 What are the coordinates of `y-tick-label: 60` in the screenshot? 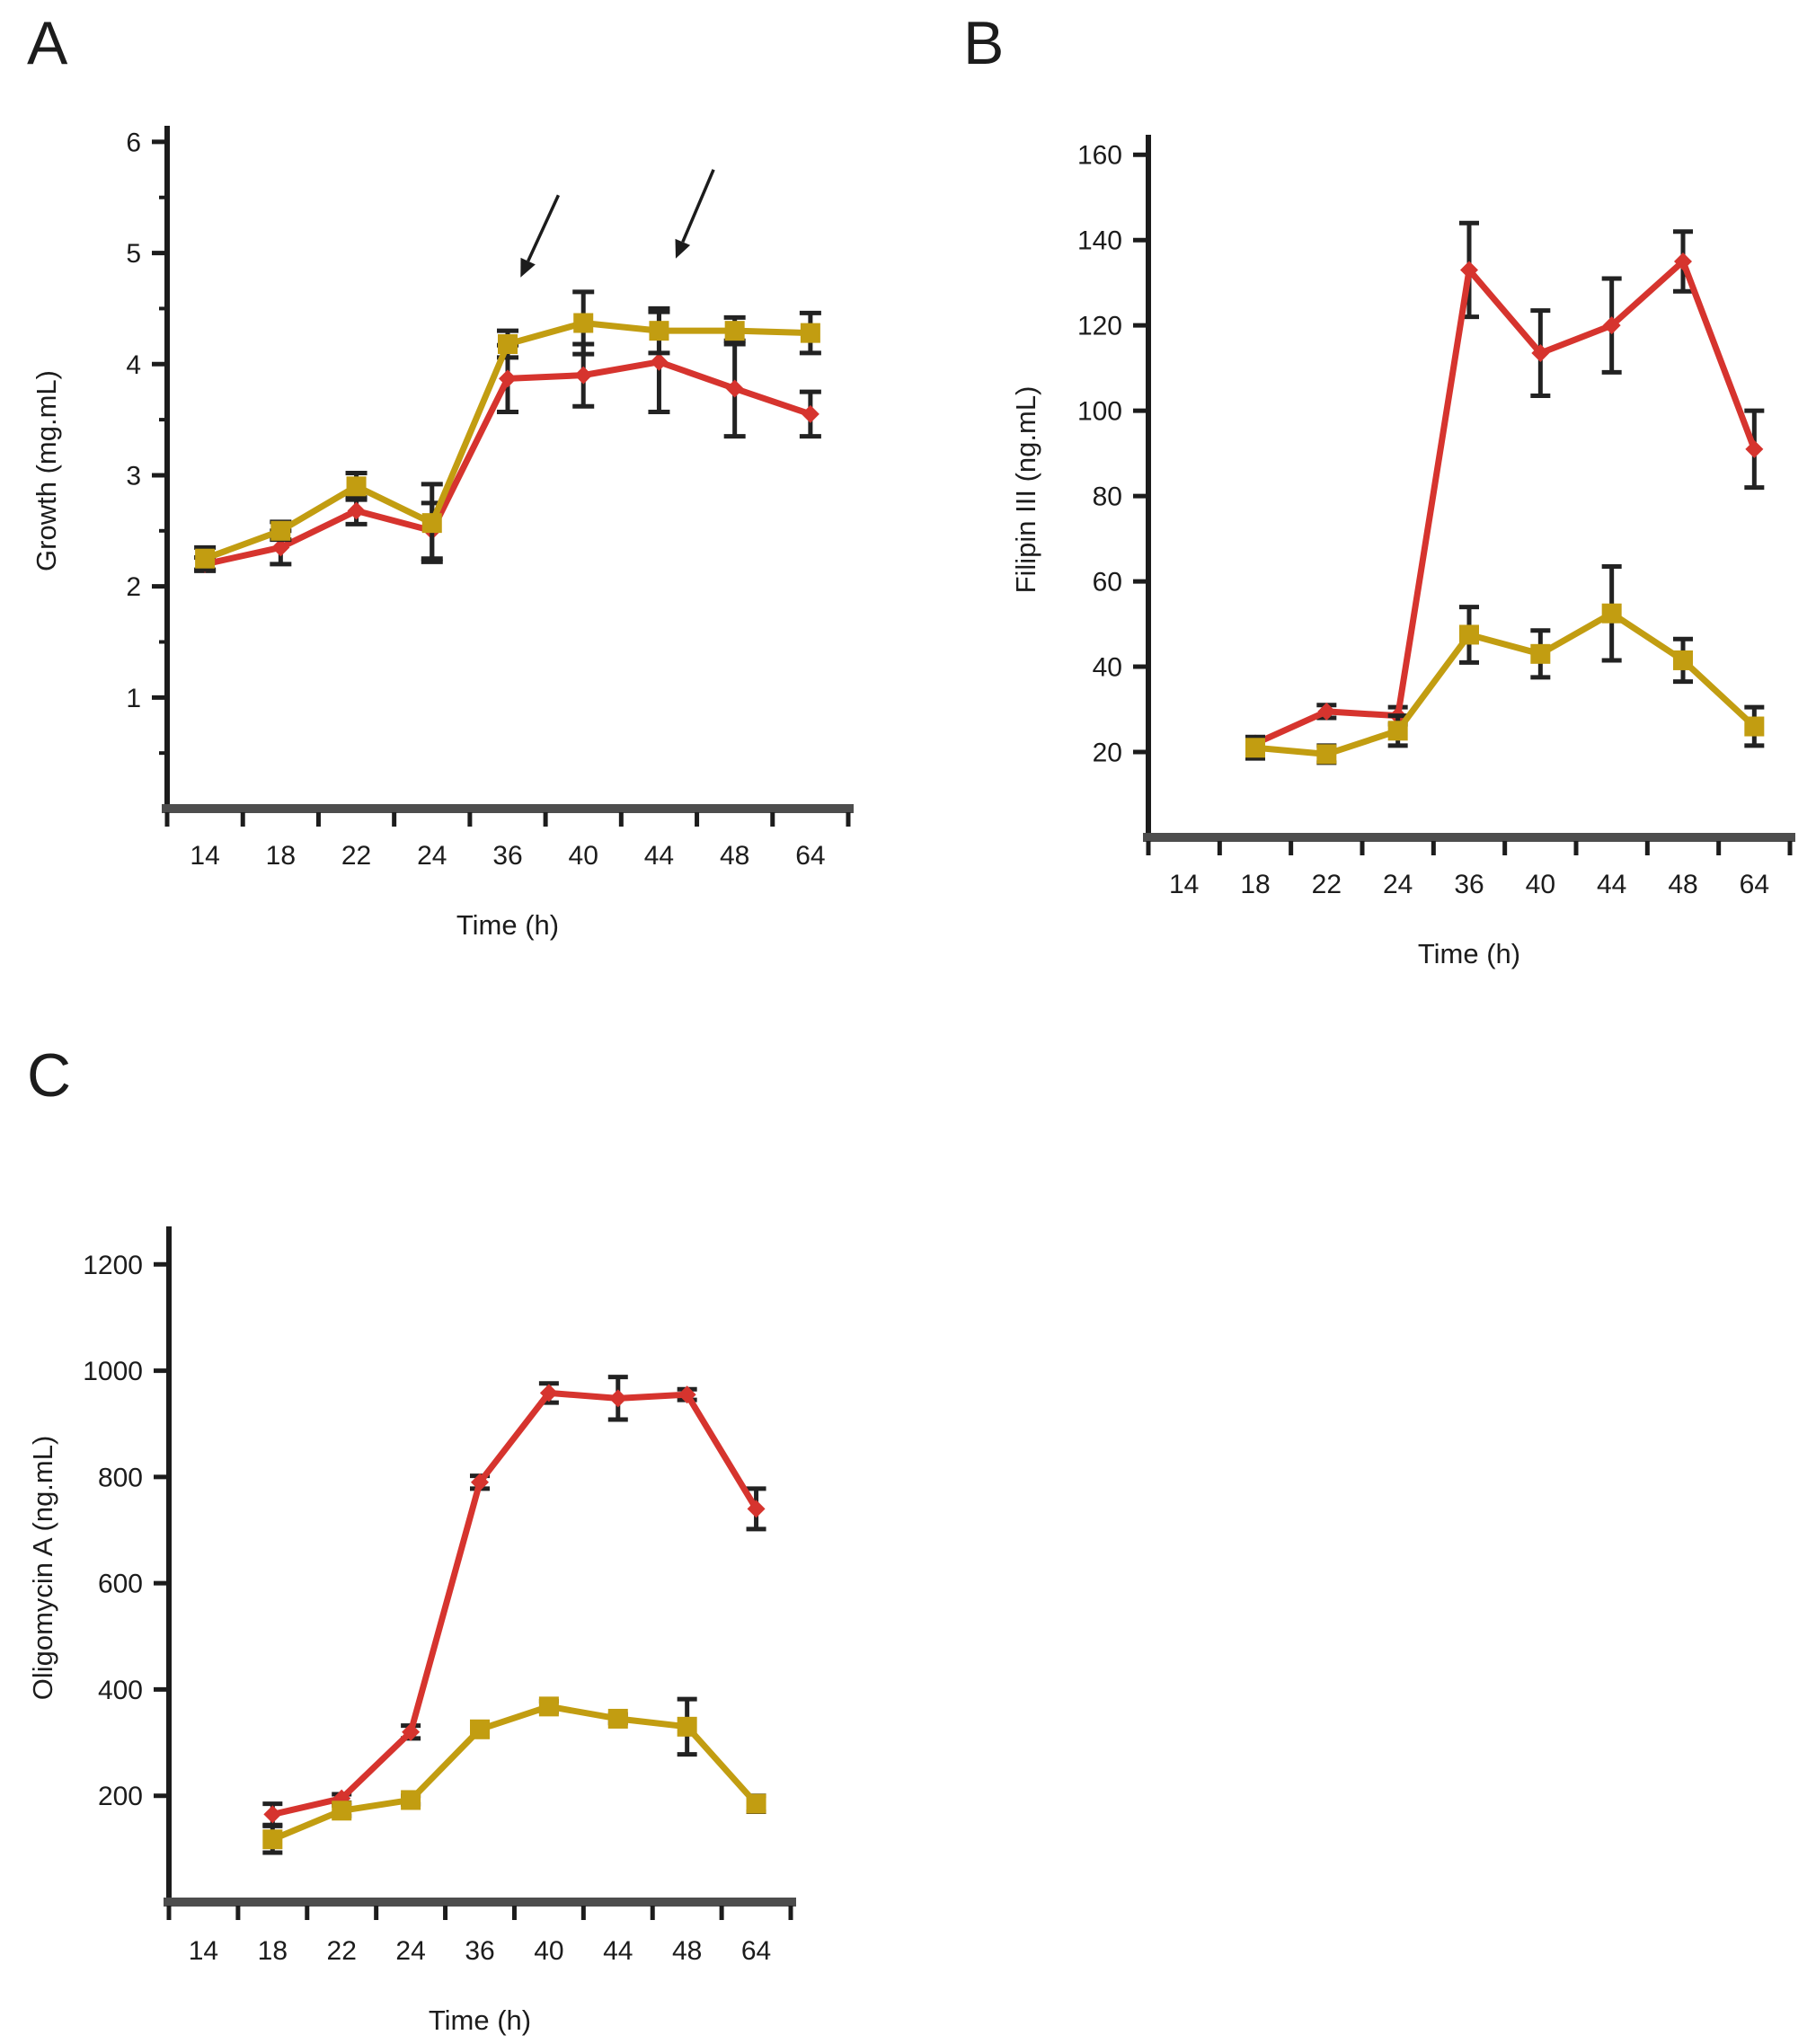 It's located at (1108, 582).